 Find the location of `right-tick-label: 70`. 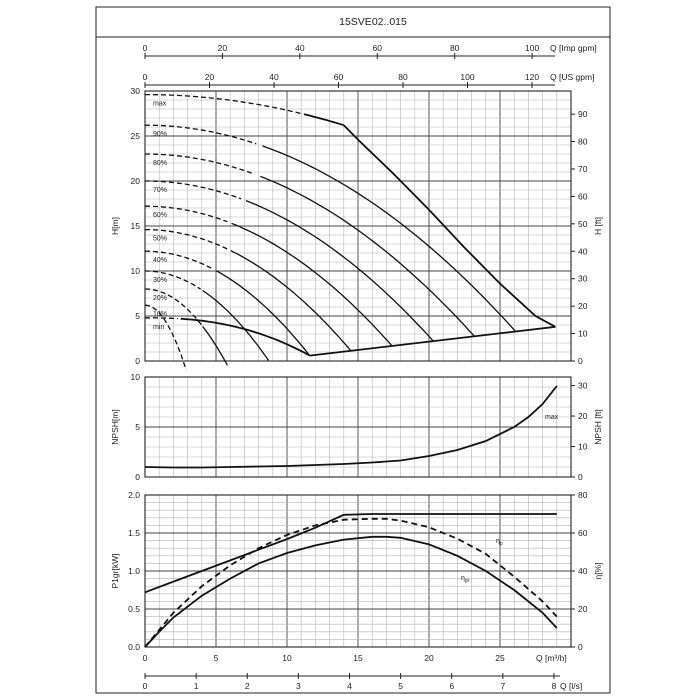

right-tick-label: 70 is located at coordinates (583, 169).